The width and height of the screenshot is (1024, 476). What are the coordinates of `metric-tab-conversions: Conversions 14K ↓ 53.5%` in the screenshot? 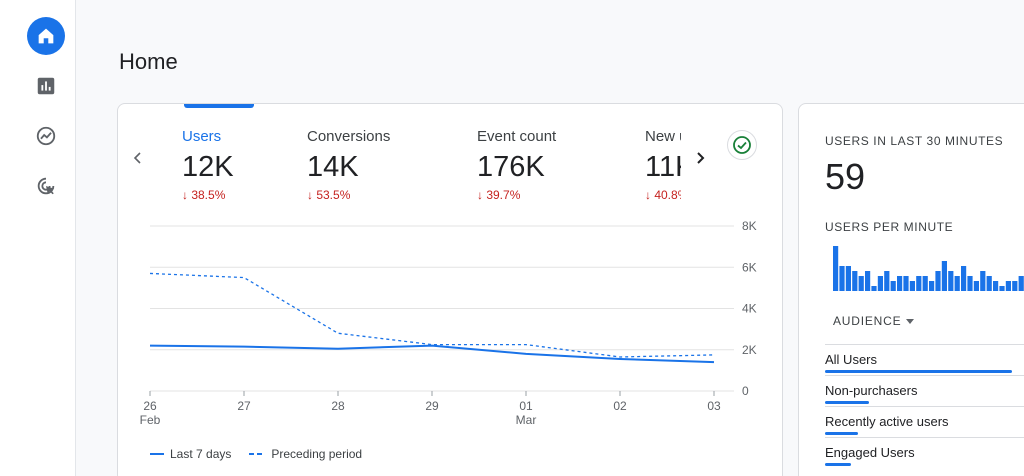 It's located at (348, 165).